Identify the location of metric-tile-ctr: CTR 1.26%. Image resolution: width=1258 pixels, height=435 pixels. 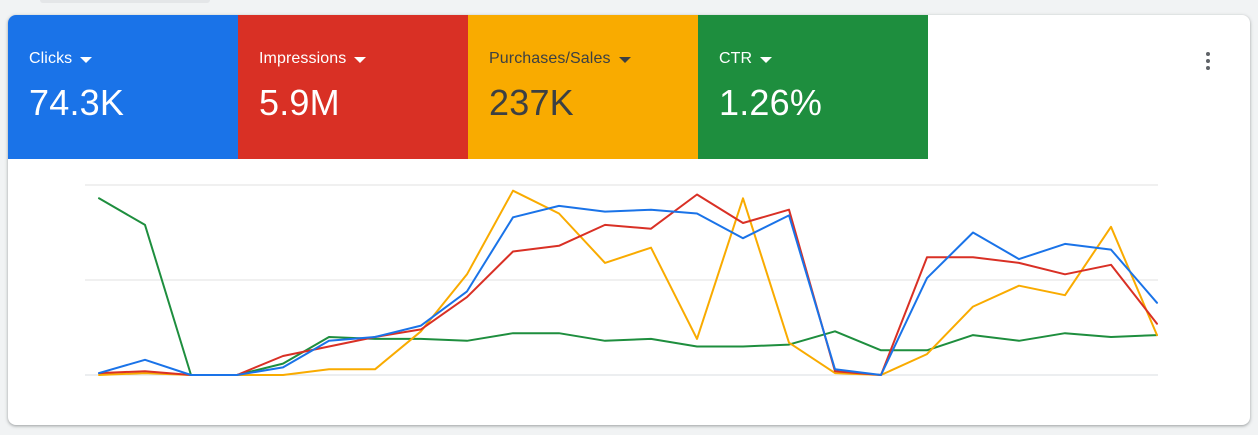
(813, 87).